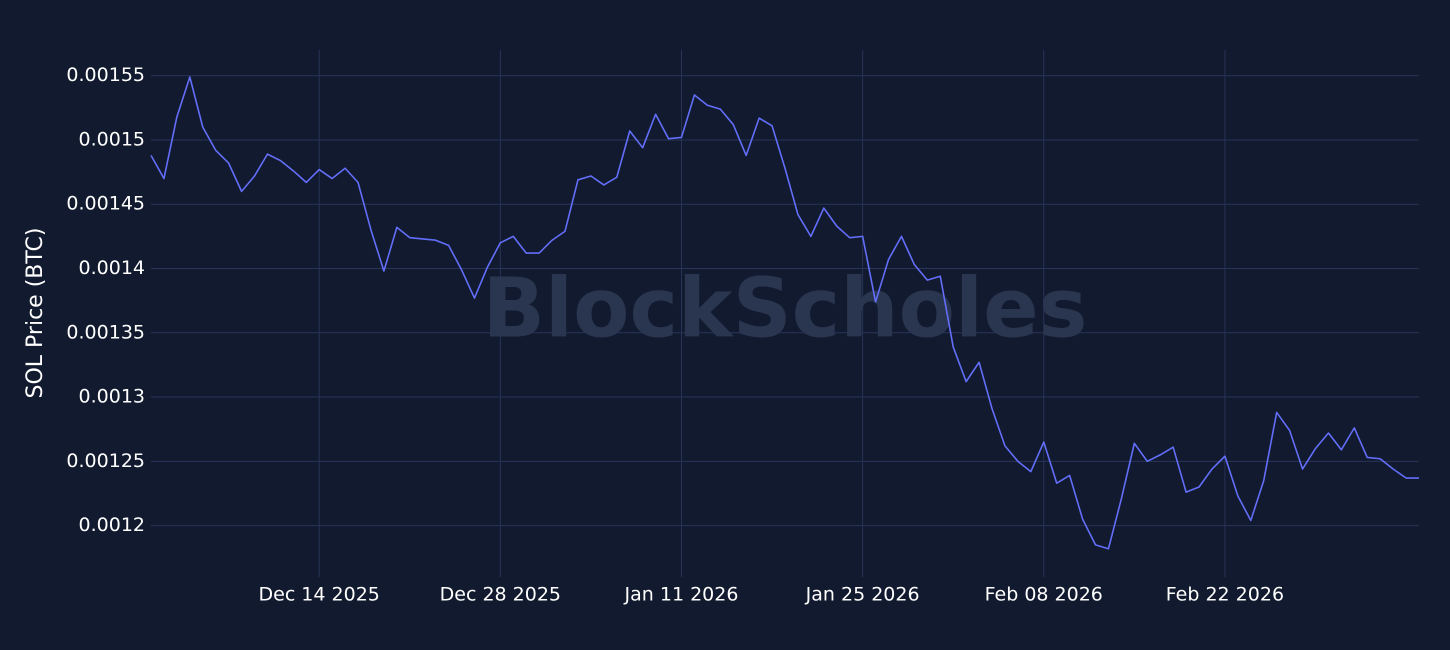 The image size is (1450, 650). I want to click on y-tick-label: 0.00125, so click(105, 461).